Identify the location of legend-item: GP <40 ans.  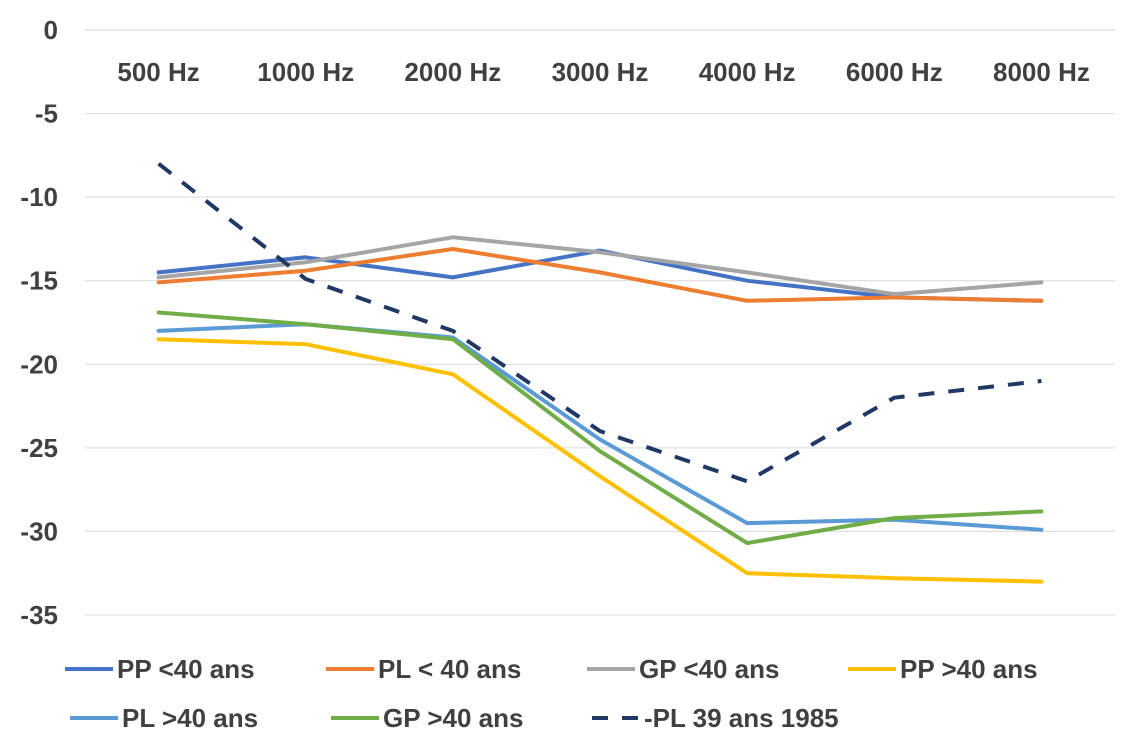
(683, 669).